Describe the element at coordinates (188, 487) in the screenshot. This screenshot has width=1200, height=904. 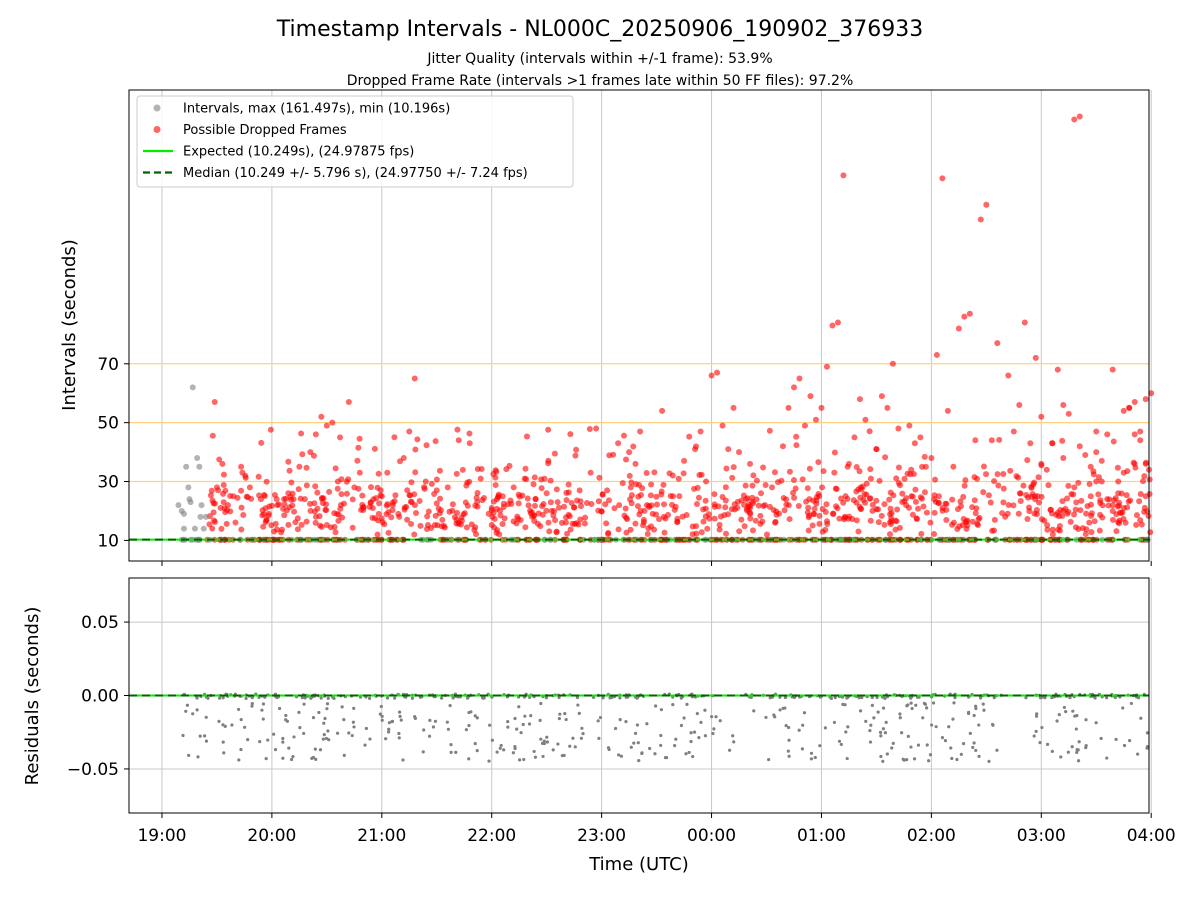
I see `interval-point` at that location.